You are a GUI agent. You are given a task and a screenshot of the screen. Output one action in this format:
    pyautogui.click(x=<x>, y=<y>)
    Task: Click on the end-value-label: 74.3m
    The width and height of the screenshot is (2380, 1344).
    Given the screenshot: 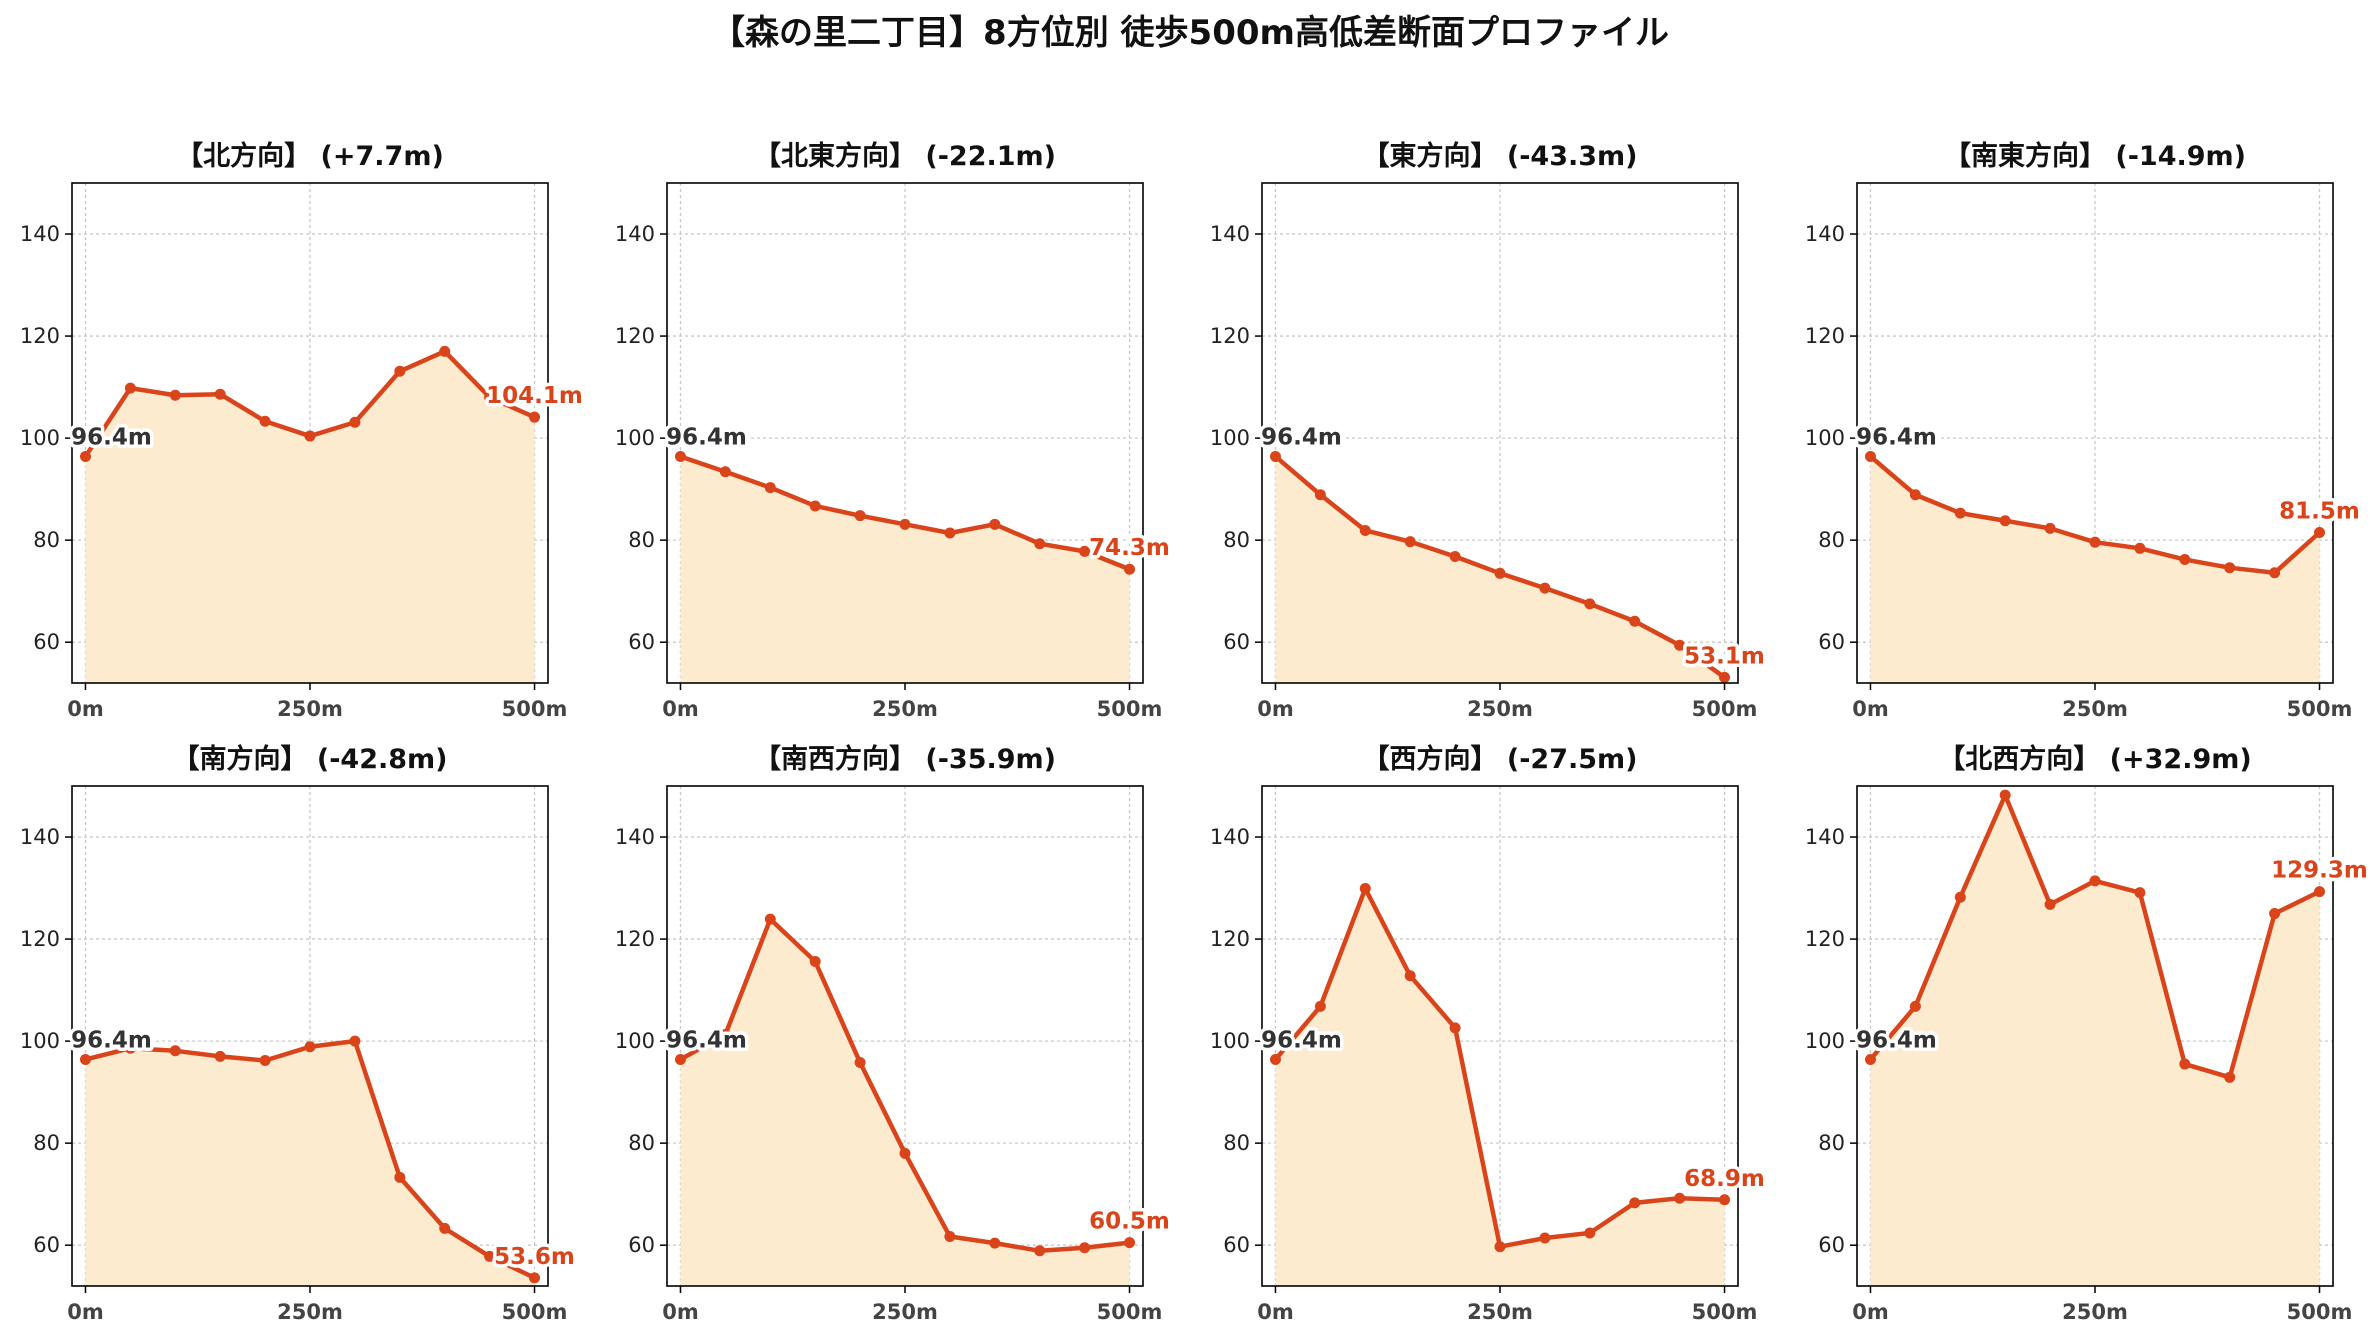 What is the action you would take?
    pyautogui.click(x=1129, y=548)
    